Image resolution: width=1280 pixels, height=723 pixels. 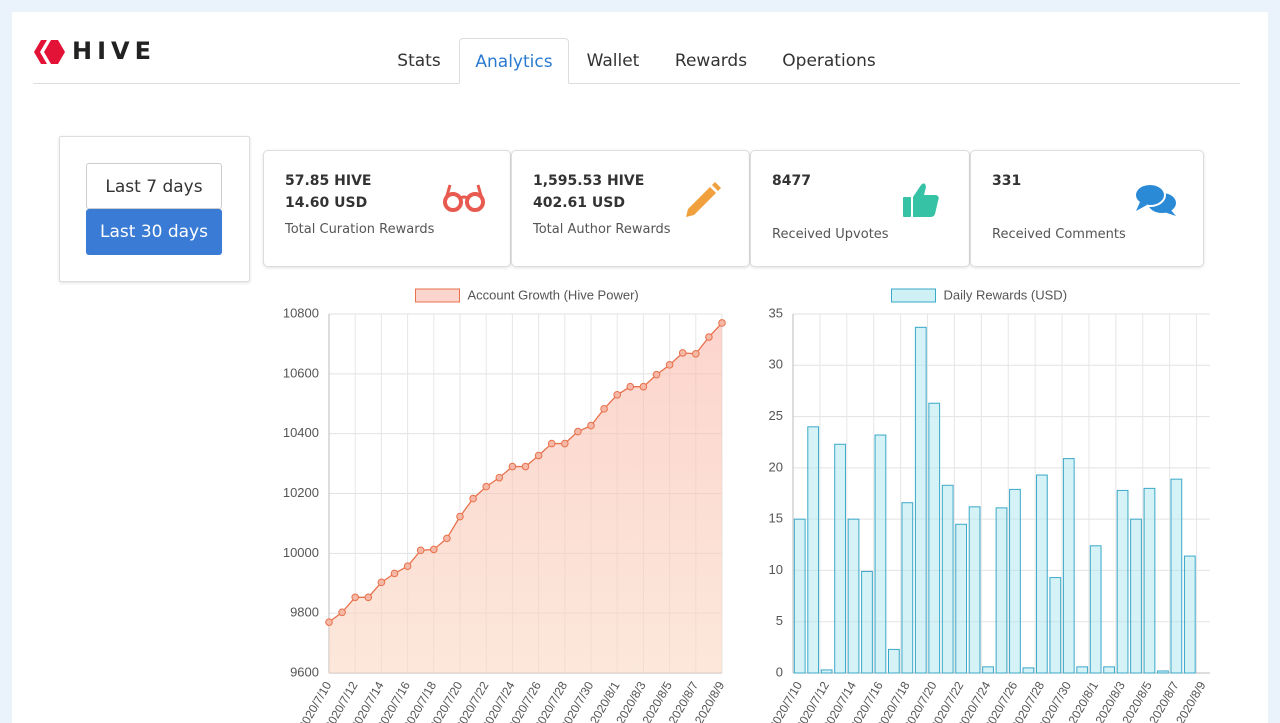 What do you see at coordinates (860, 208) in the screenshot?
I see `stat-card: 8477 Received Upvotes` at bounding box center [860, 208].